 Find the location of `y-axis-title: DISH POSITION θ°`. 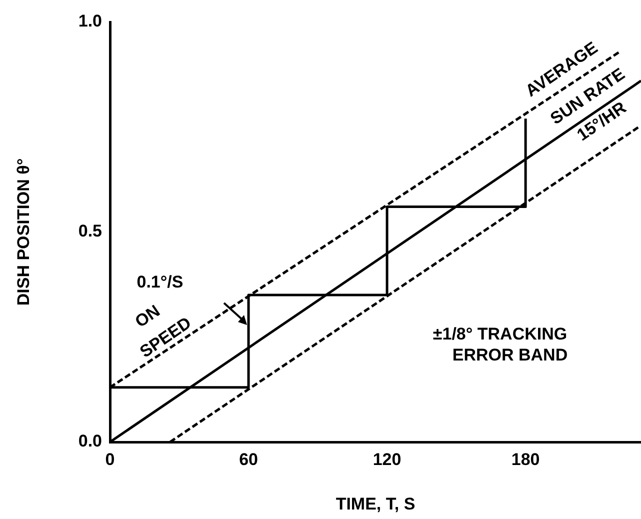

y-axis-title: DISH POSITION θ° is located at coordinates (23, 232).